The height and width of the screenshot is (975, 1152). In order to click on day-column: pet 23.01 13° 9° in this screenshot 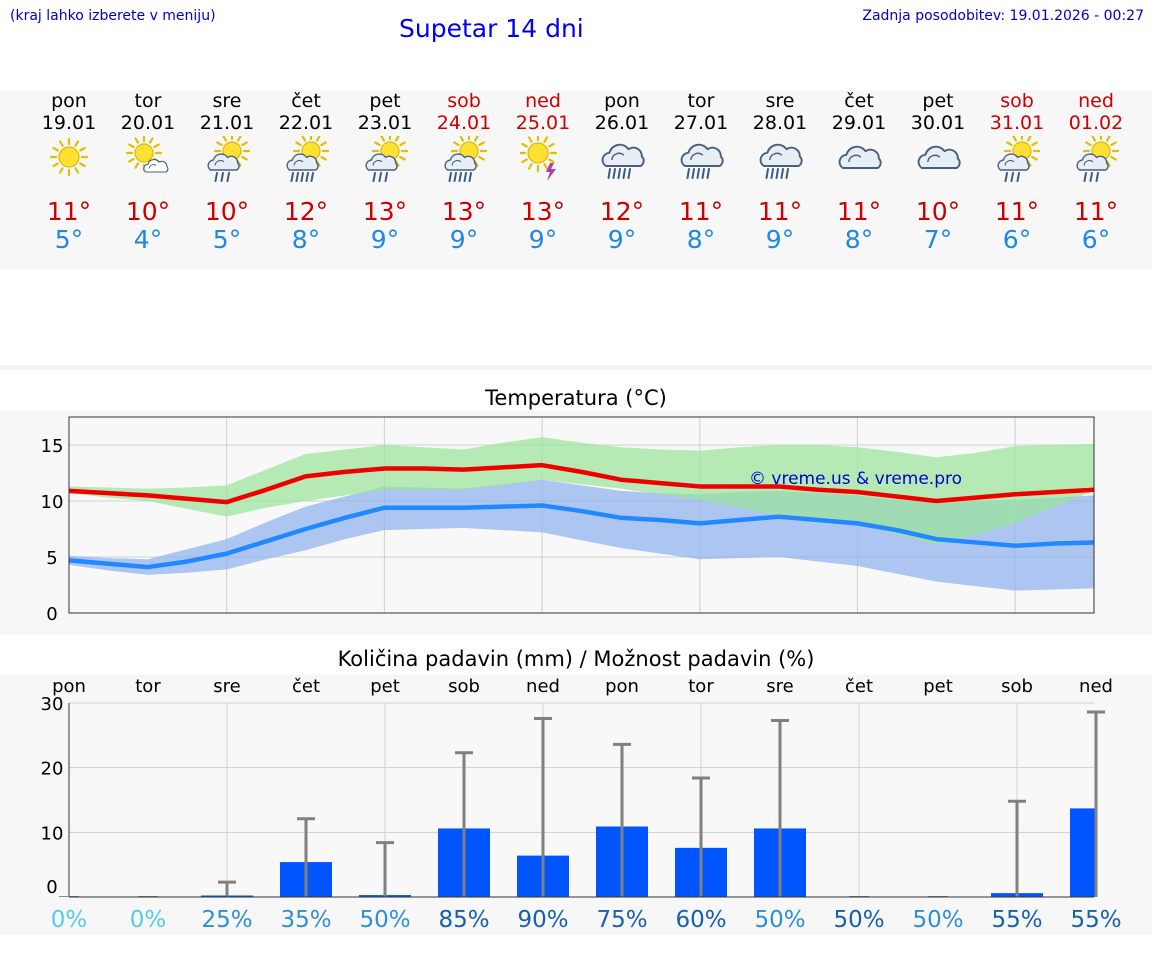, I will do `click(385, 180)`.